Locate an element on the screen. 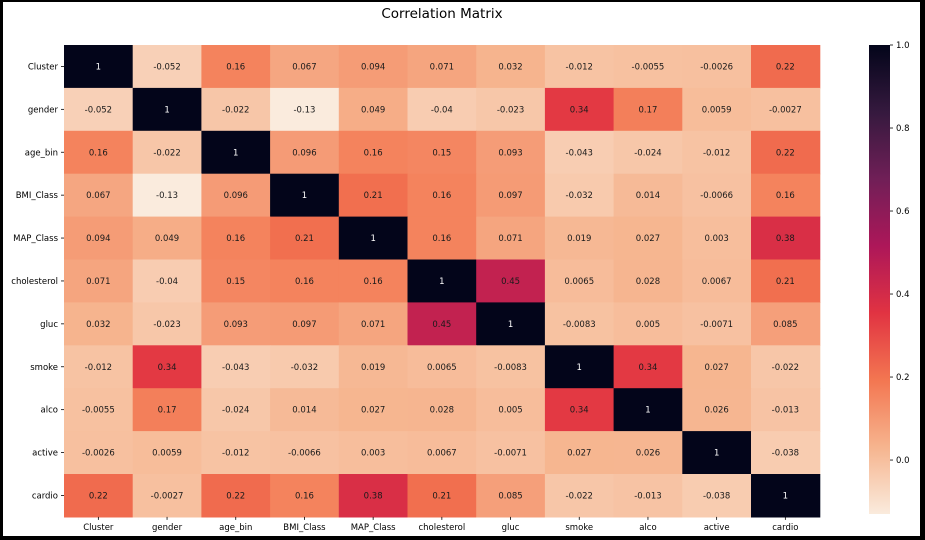  cell-value-label: 0.15 is located at coordinates (235, 282).